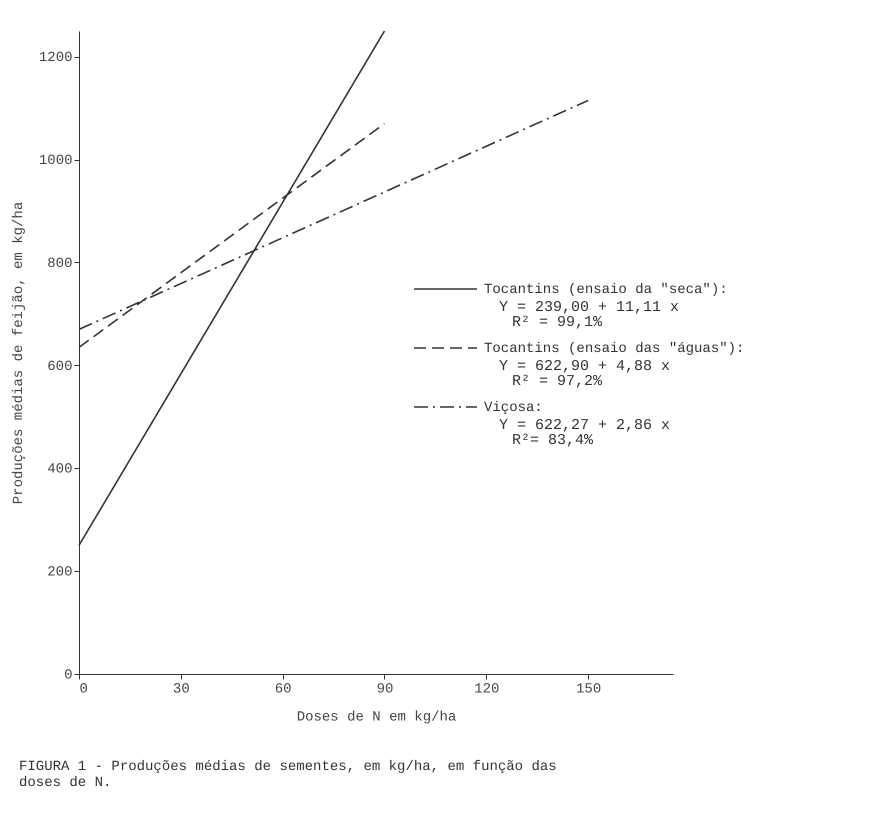  What do you see at coordinates (59, 366) in the screenshot?
I see `y-tick-label: 600` at bounding box center [59, 366].